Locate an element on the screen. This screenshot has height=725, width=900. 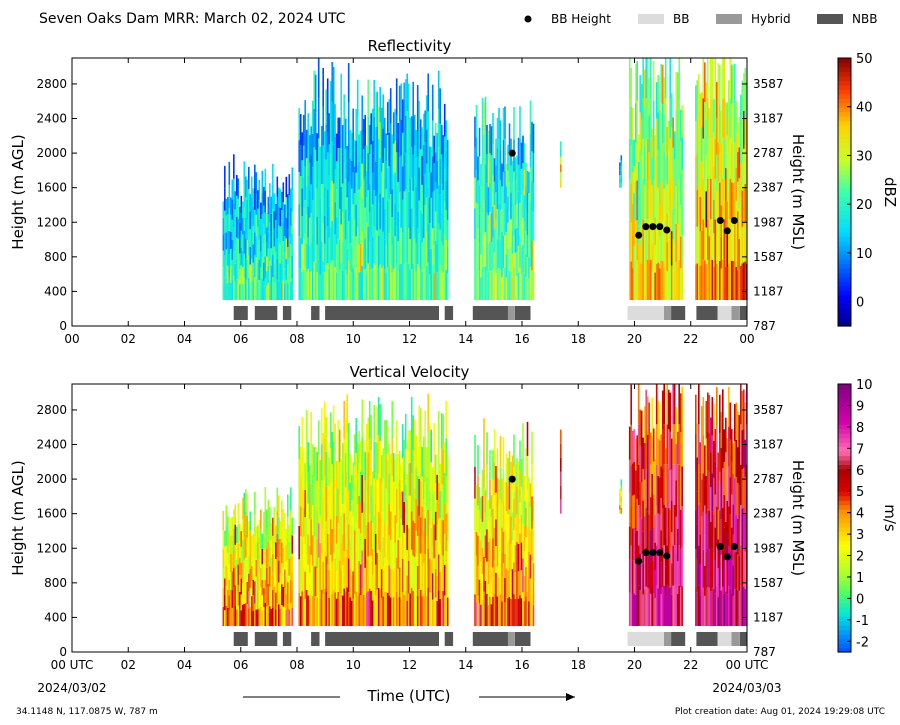
colorbar-tick-label: 9 is located at coordinates (860, 406).